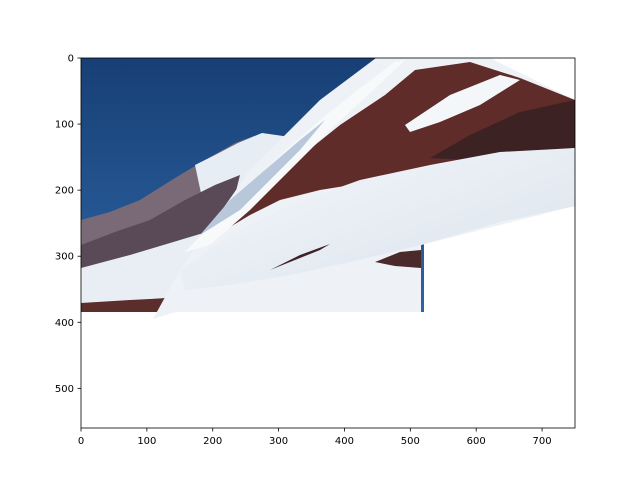 Image resolution: width=640 pixels, height=480 pixels. I want to click on x-tick-label: 400, so click(344, 441).